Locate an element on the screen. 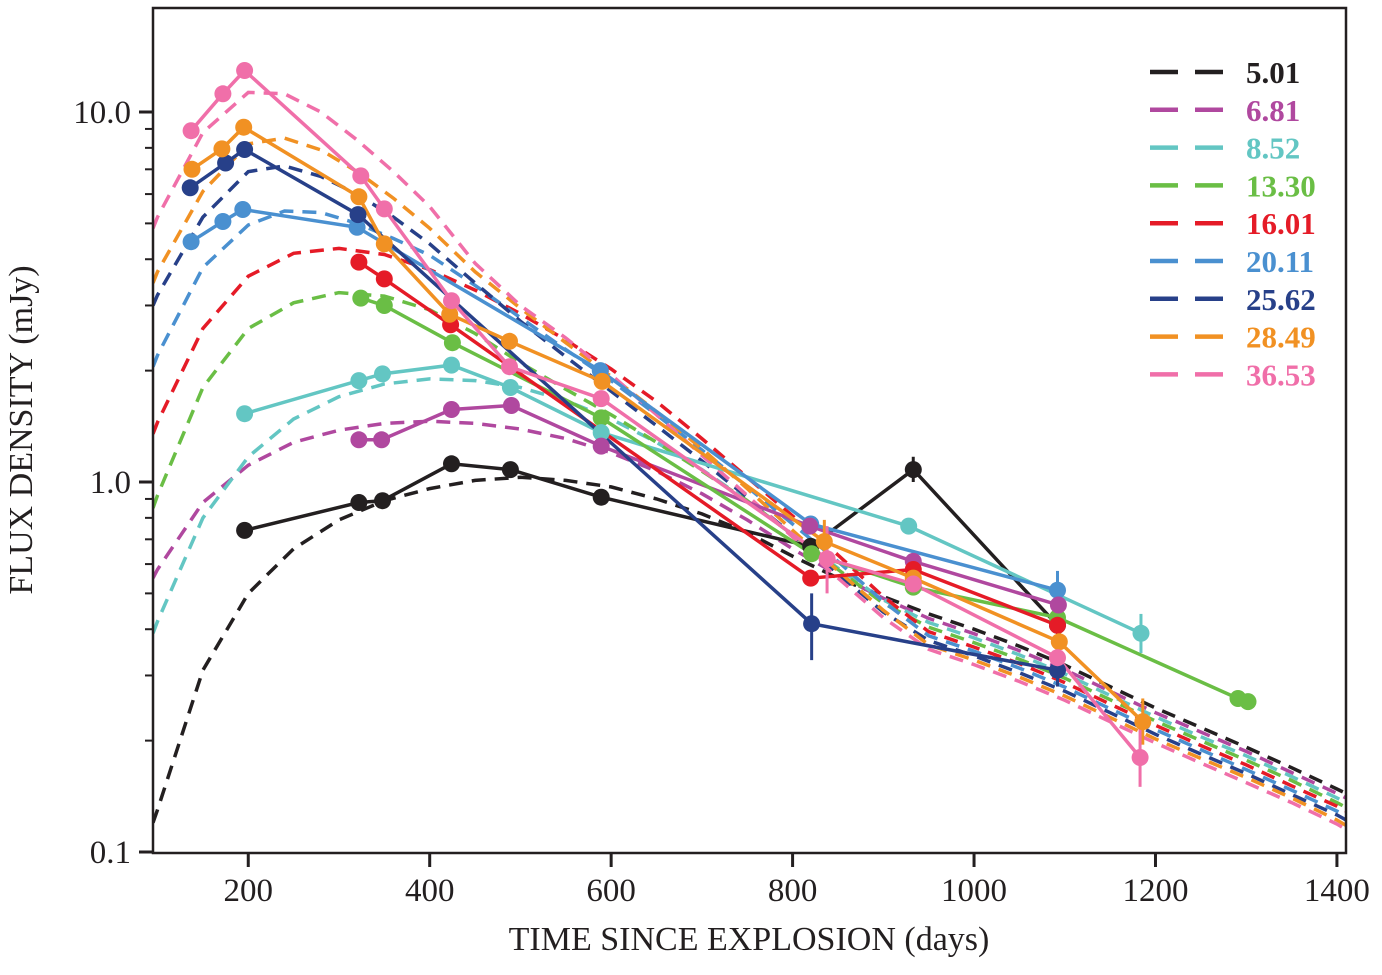 This screenshot has width=1382, height=975. data-line-5.01 is located at coordinates (651, 544).